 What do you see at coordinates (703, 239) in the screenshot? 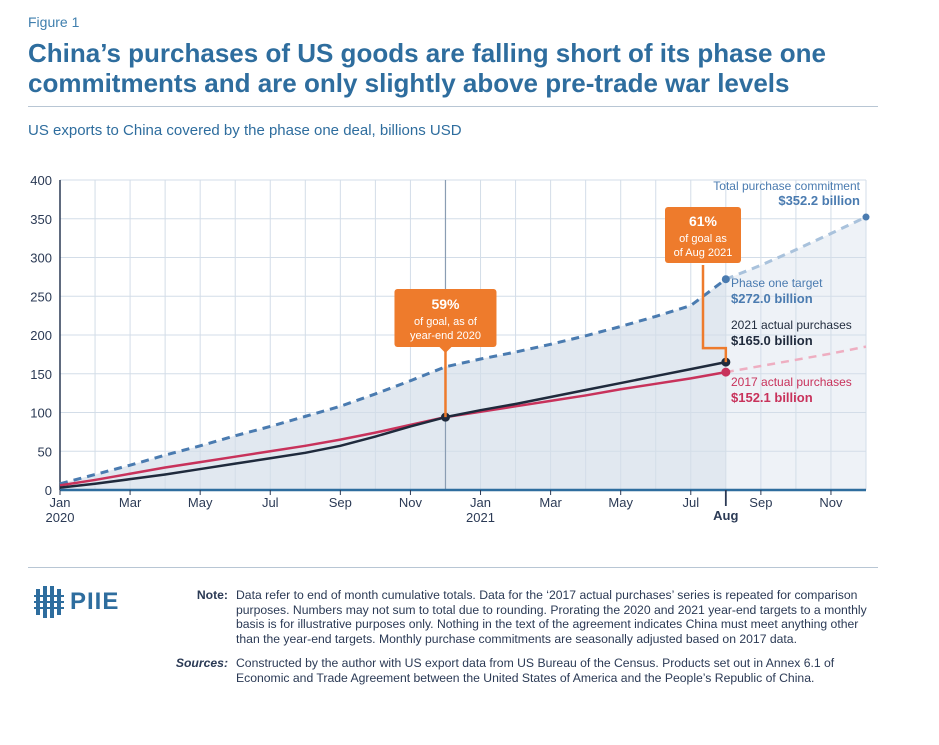
I see `callout-2021-line1: of goal as` at bounding box center [703, 239].